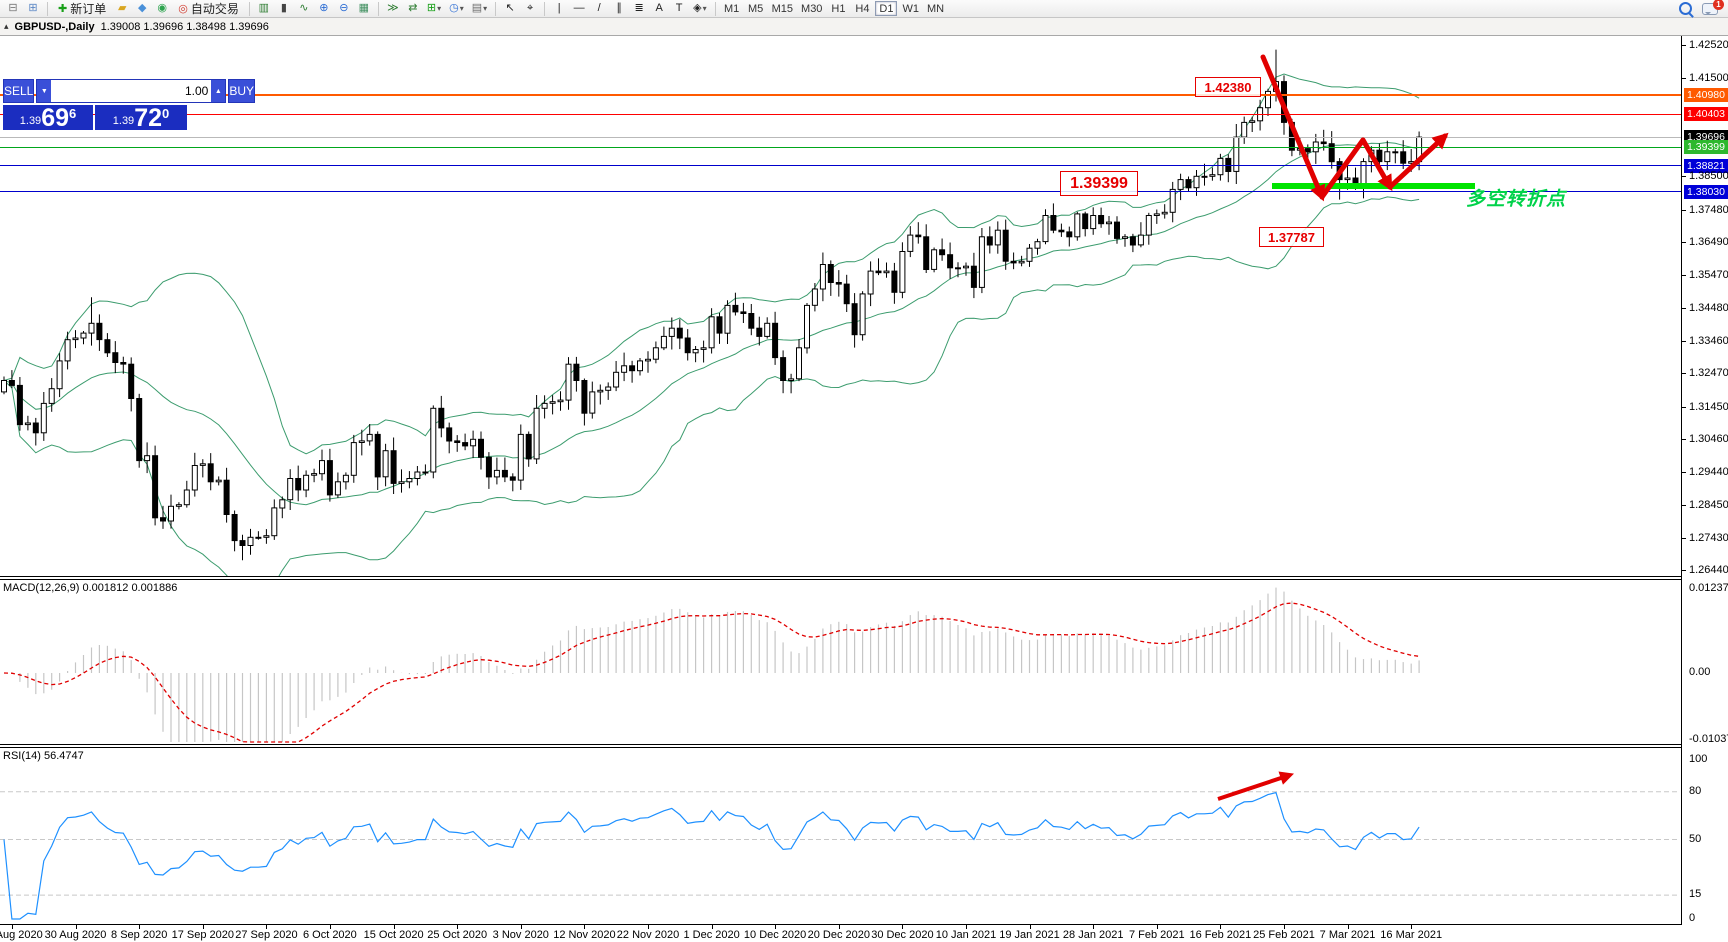  What do you see at coordinates (711, 665) in the screenshot?
I see `macd-chart` at bounding box center [711, 665].